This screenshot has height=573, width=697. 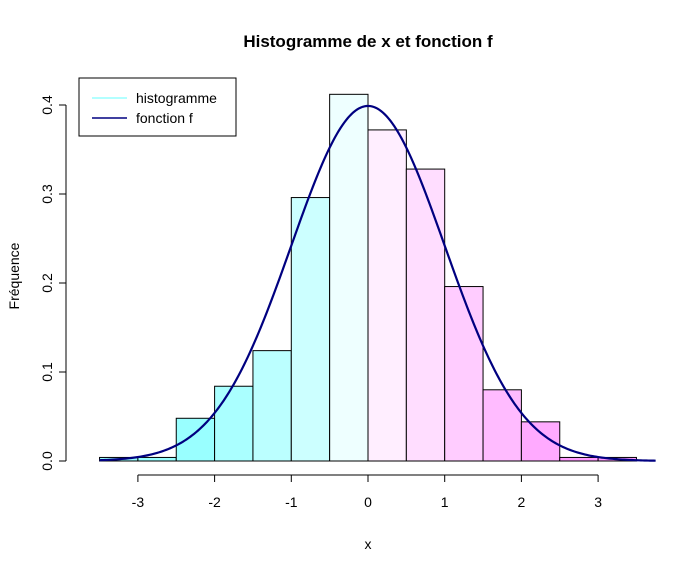 I want to click on legend-box, so click(x=157, y=107).